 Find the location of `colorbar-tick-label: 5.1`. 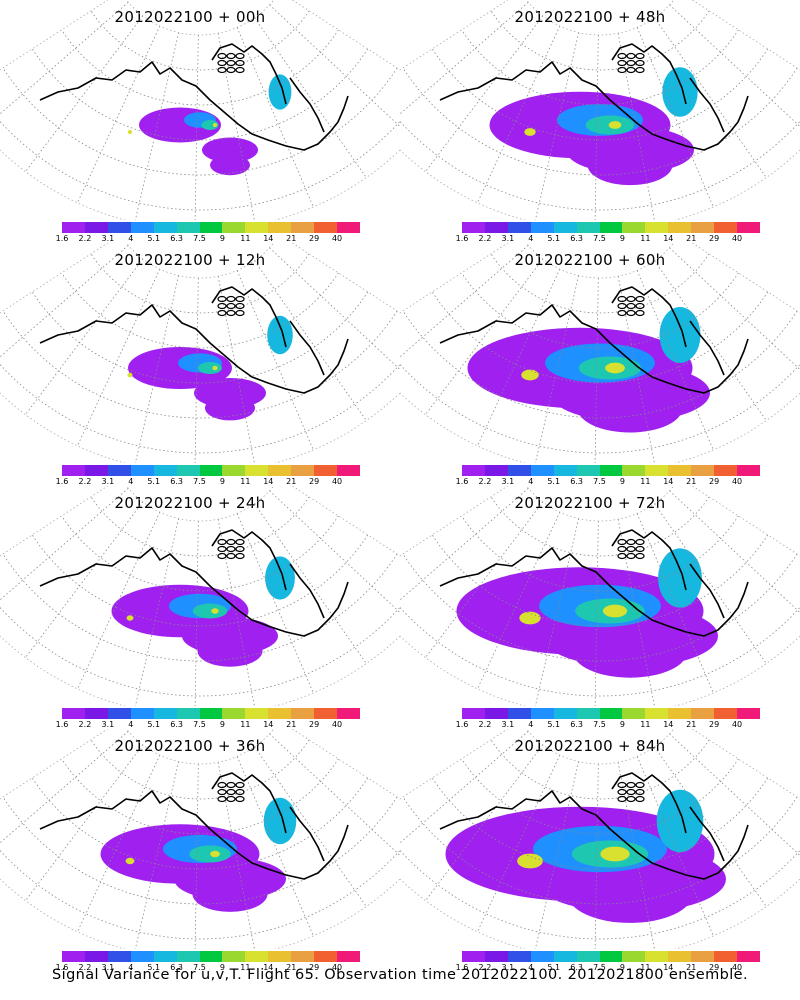

colorbar-tick-label: 5.1 is located at coordinates (154, 724).